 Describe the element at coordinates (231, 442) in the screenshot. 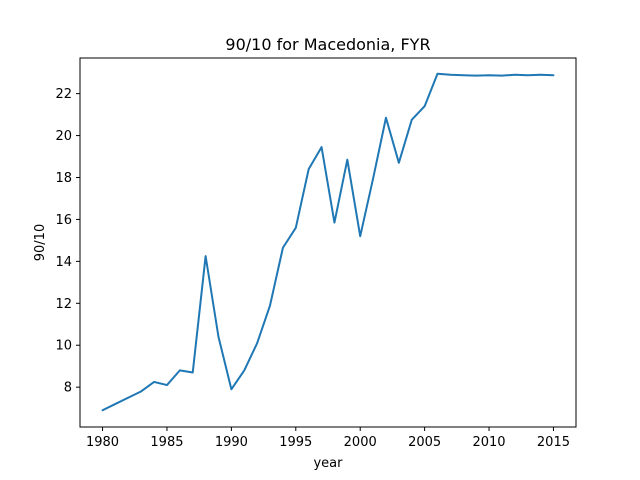

I see `x-tick-label: 1990` at that location.